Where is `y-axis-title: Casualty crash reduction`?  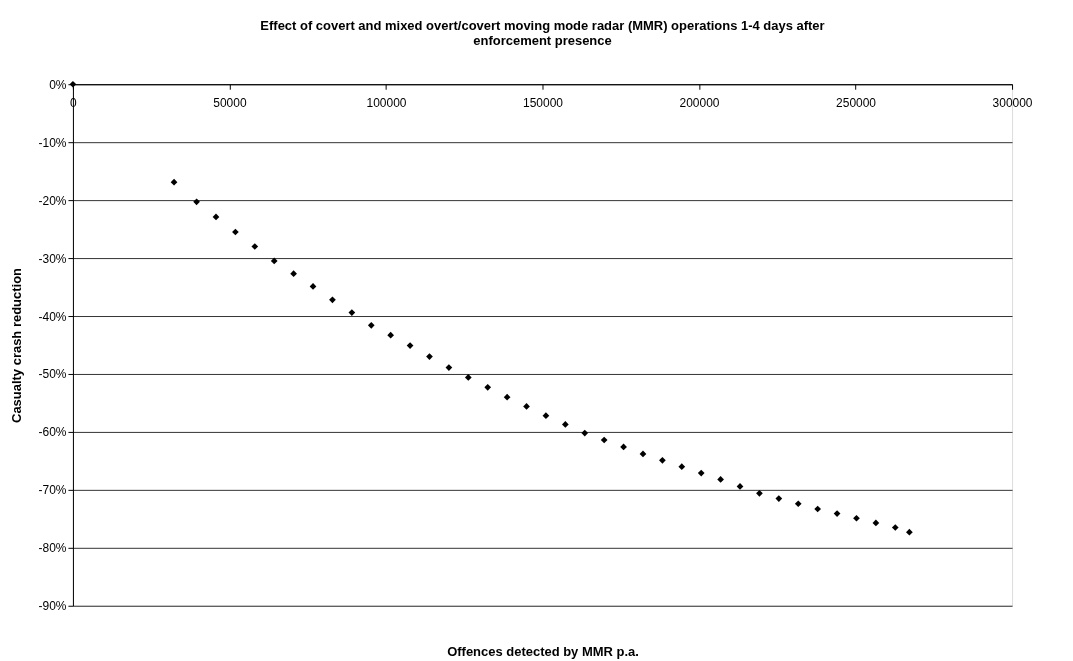
y-axis-title: Casualty crash reduction is located at coordinates (17, 345).